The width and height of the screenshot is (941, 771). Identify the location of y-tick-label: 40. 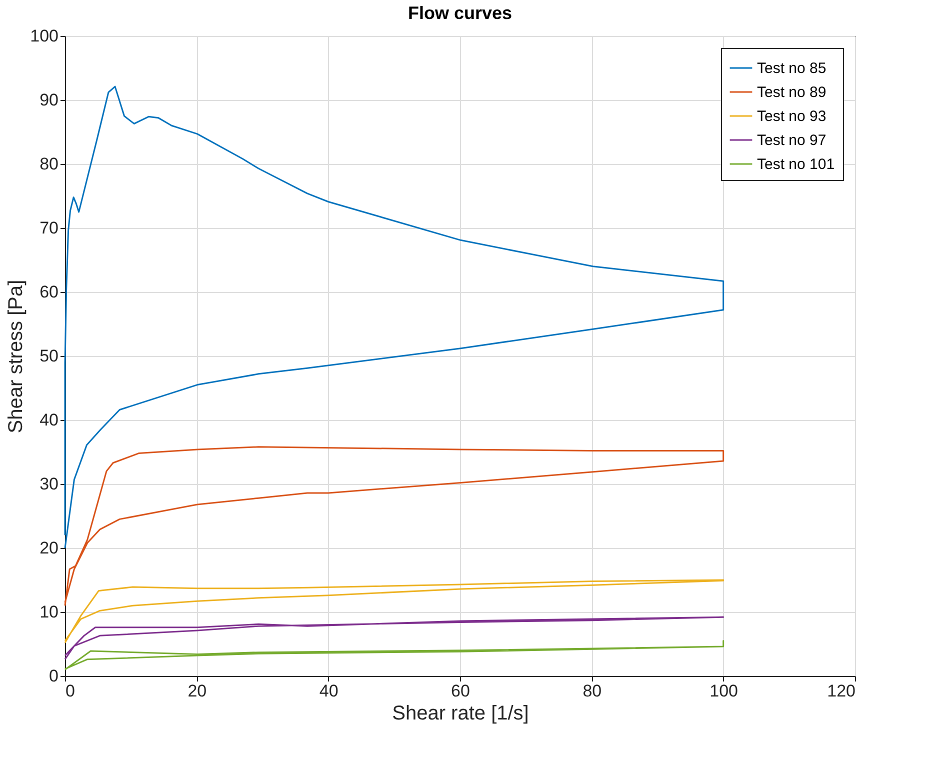
(49, 420).